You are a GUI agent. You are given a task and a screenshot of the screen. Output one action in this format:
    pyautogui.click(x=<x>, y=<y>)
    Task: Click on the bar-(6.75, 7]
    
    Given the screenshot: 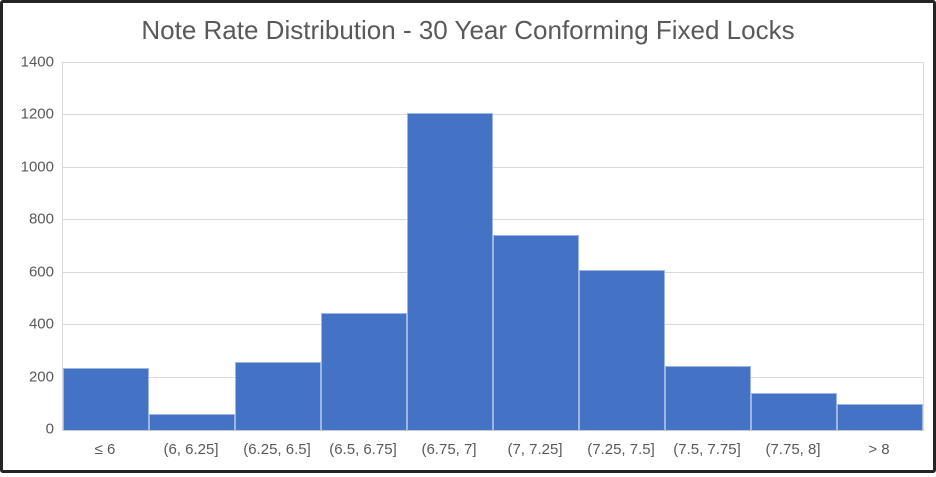 What is the action you would take?
    pyautogui.click(x=450, y=271)
    